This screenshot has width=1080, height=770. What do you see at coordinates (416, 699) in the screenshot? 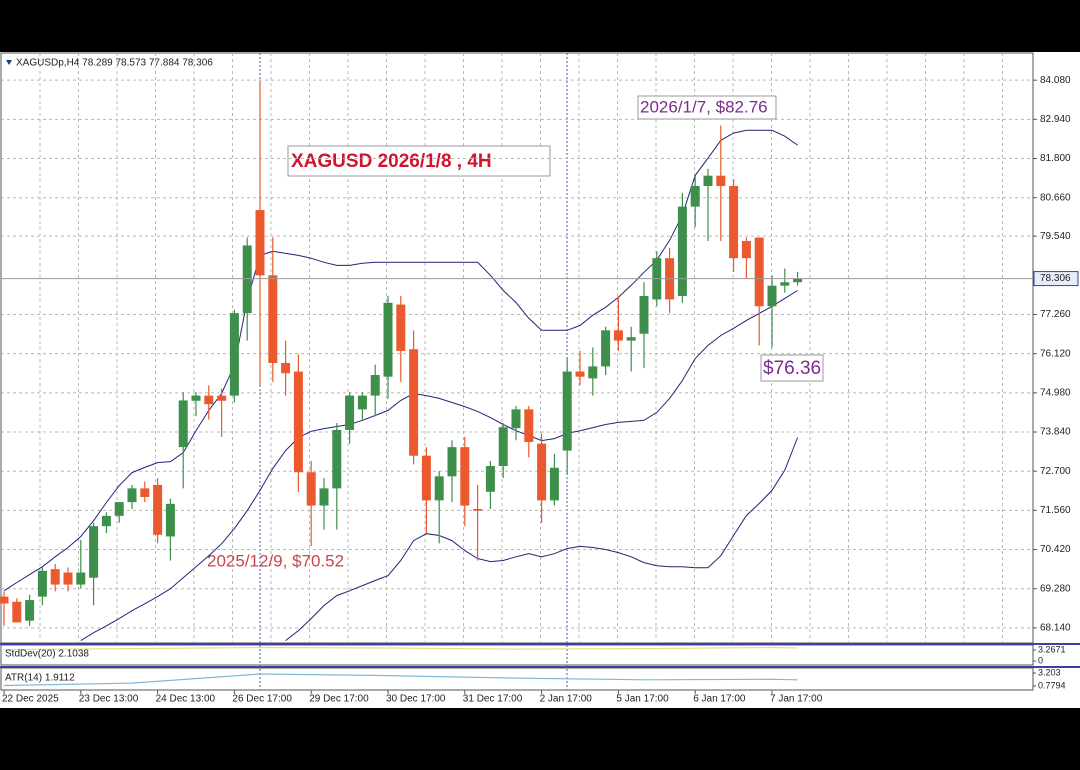
I see `x-tick-label: 30 Dec 17:00` at bounding box center [416, 699].